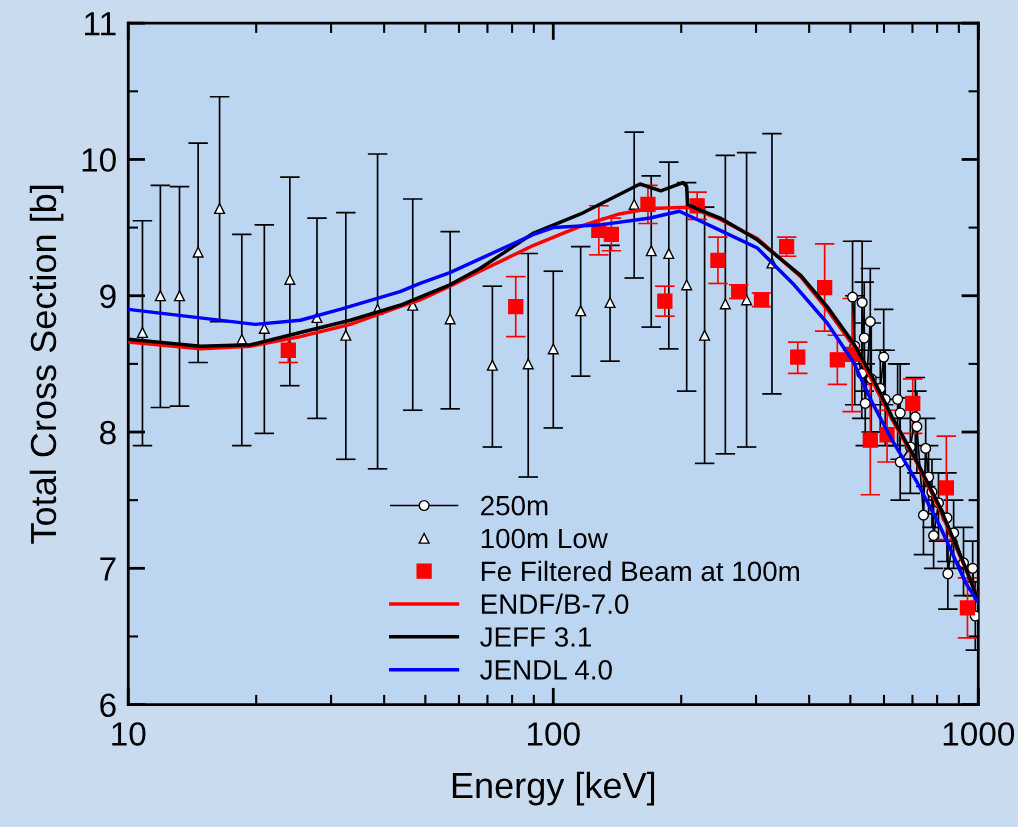 Image resolution: width=1018 pixels, height=827 pixels. I want to click on legend-label: JEFF 3.1, so click(536, 637).